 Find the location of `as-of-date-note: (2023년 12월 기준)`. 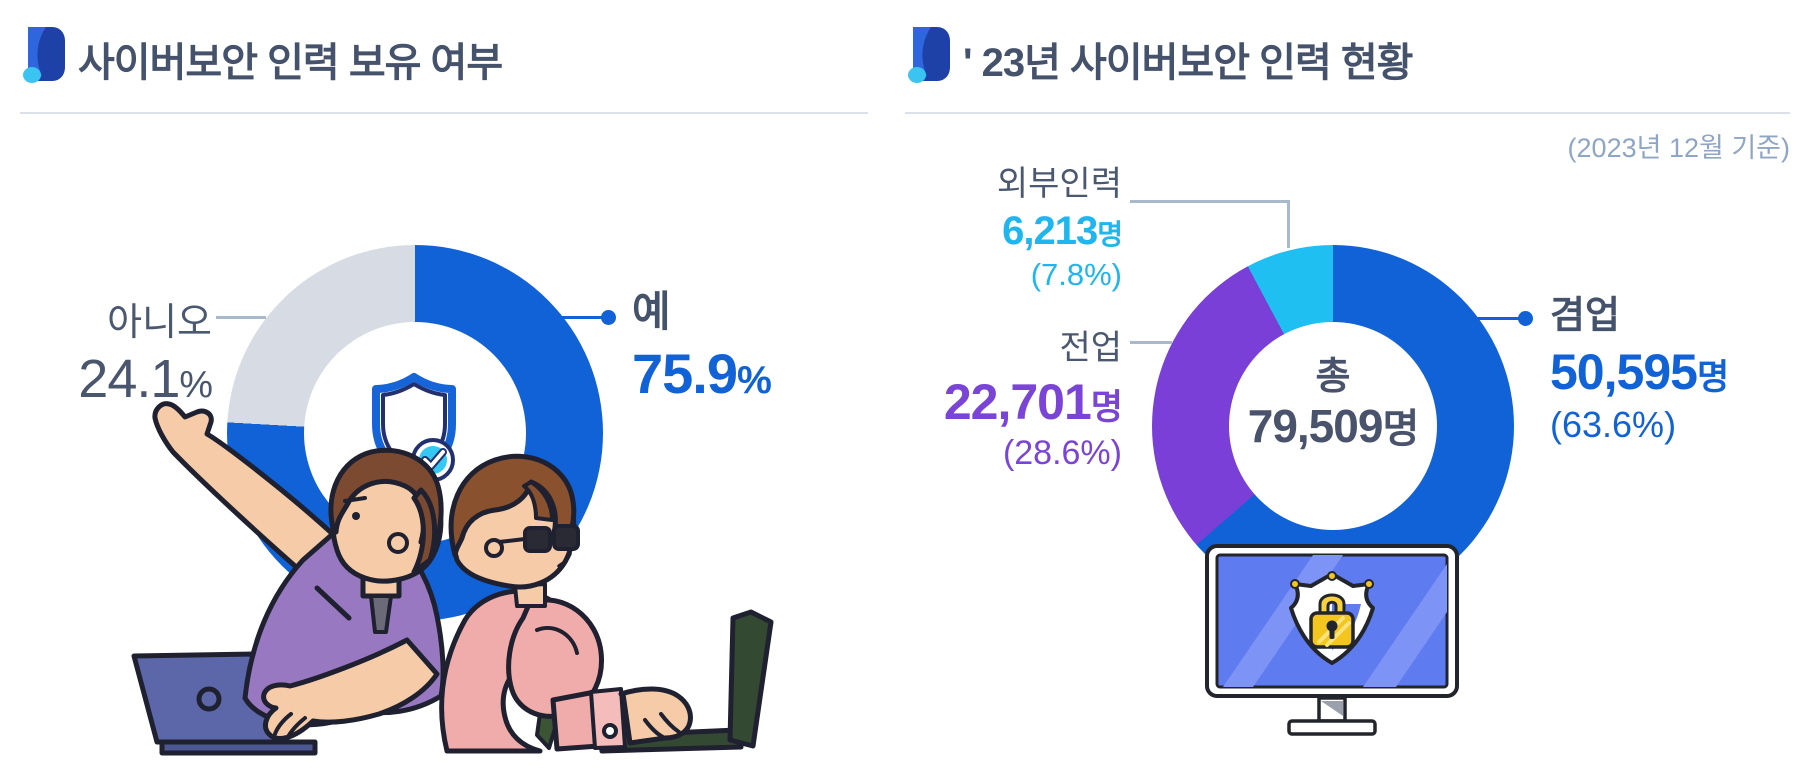

as-of-date-note: (2023년 12월 기준) is located at coordinates (1678, 148).